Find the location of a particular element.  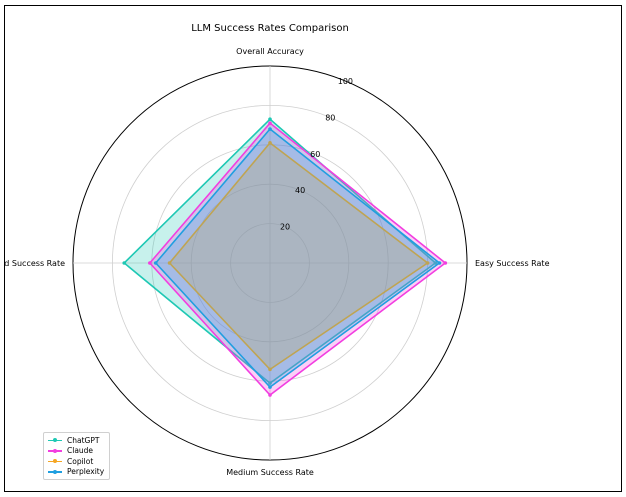

legend: ChatGPT Claude Copilot Perplexity is located at coordinates (76, 456).